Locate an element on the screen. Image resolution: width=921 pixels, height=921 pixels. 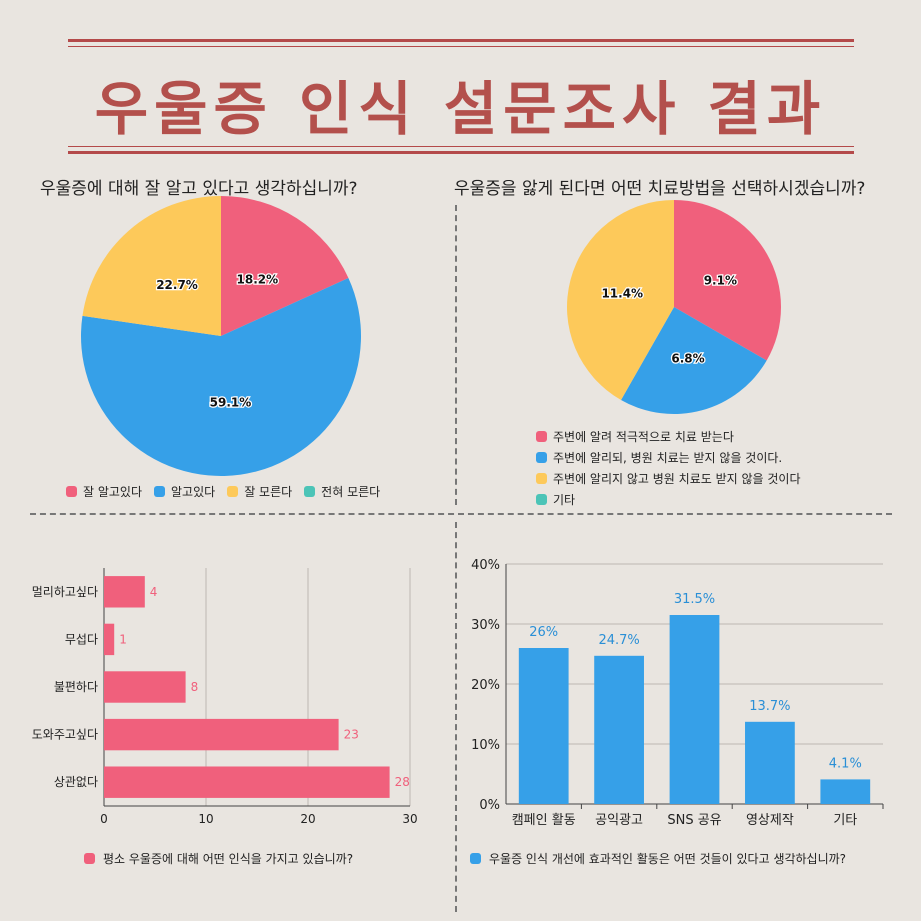
y-category-label: 멀리하고싶다 is located at coordinates (65, 592).